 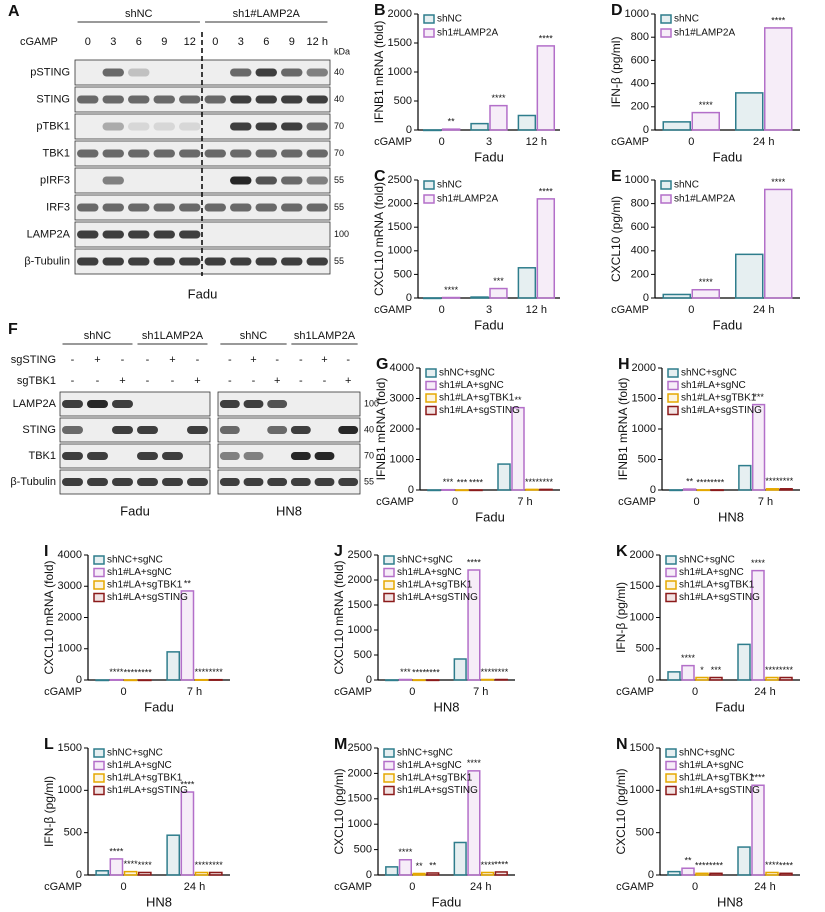 I want to click on kda-label: 55, so click(x=369, y=481).